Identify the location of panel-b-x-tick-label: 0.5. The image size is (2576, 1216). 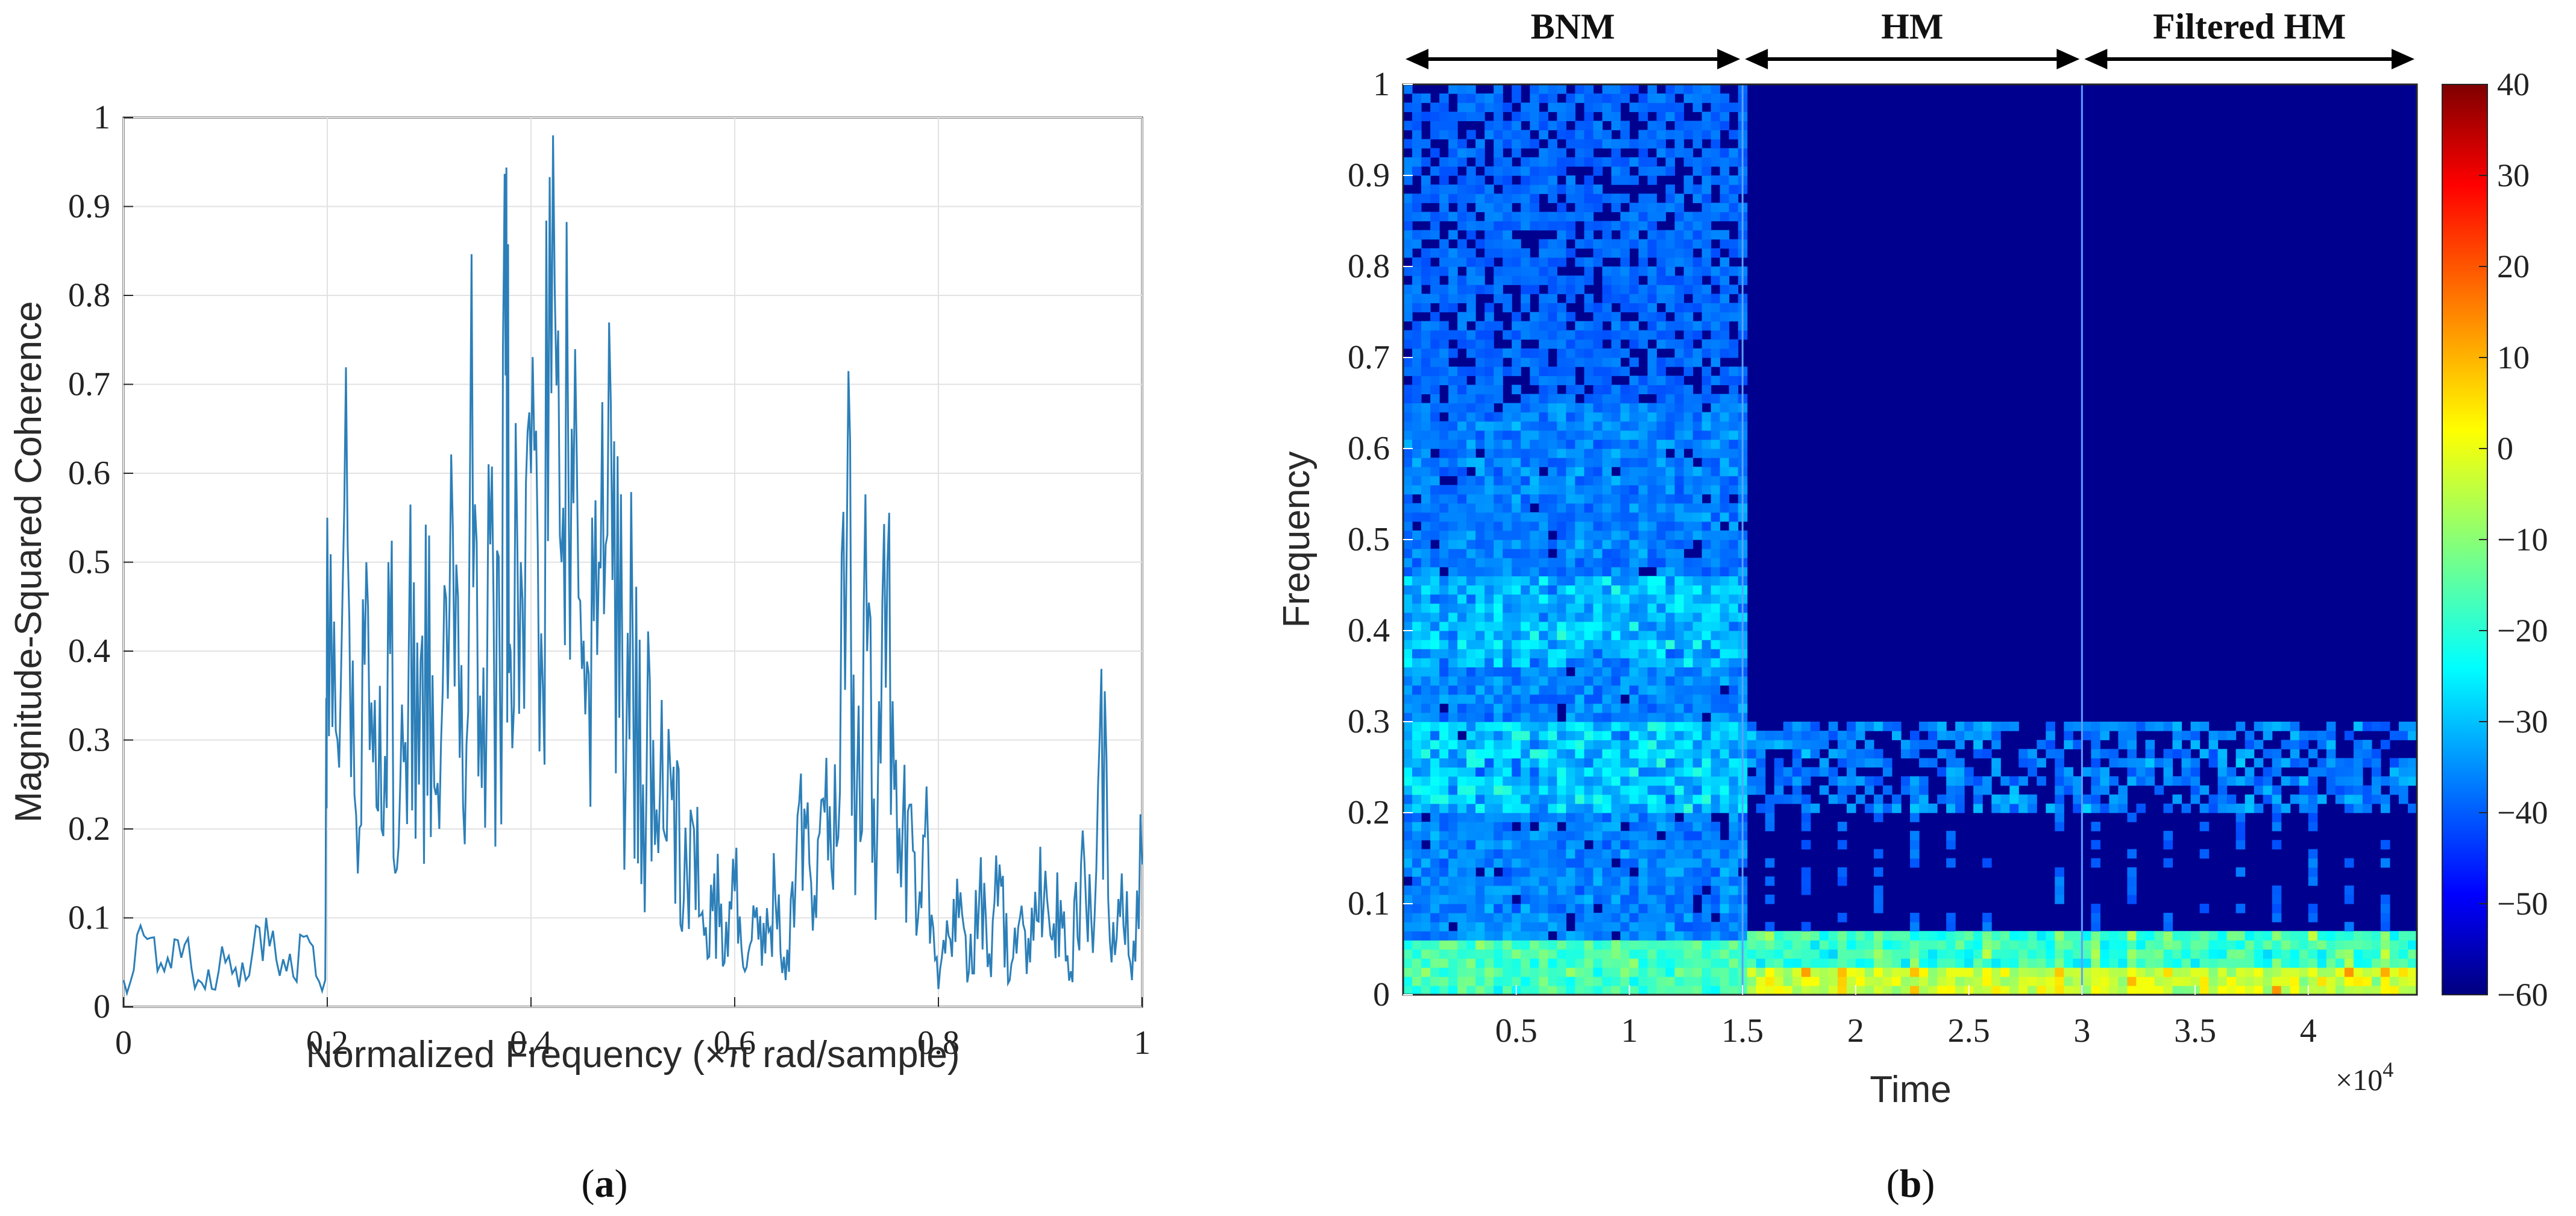
(1516, 1031).